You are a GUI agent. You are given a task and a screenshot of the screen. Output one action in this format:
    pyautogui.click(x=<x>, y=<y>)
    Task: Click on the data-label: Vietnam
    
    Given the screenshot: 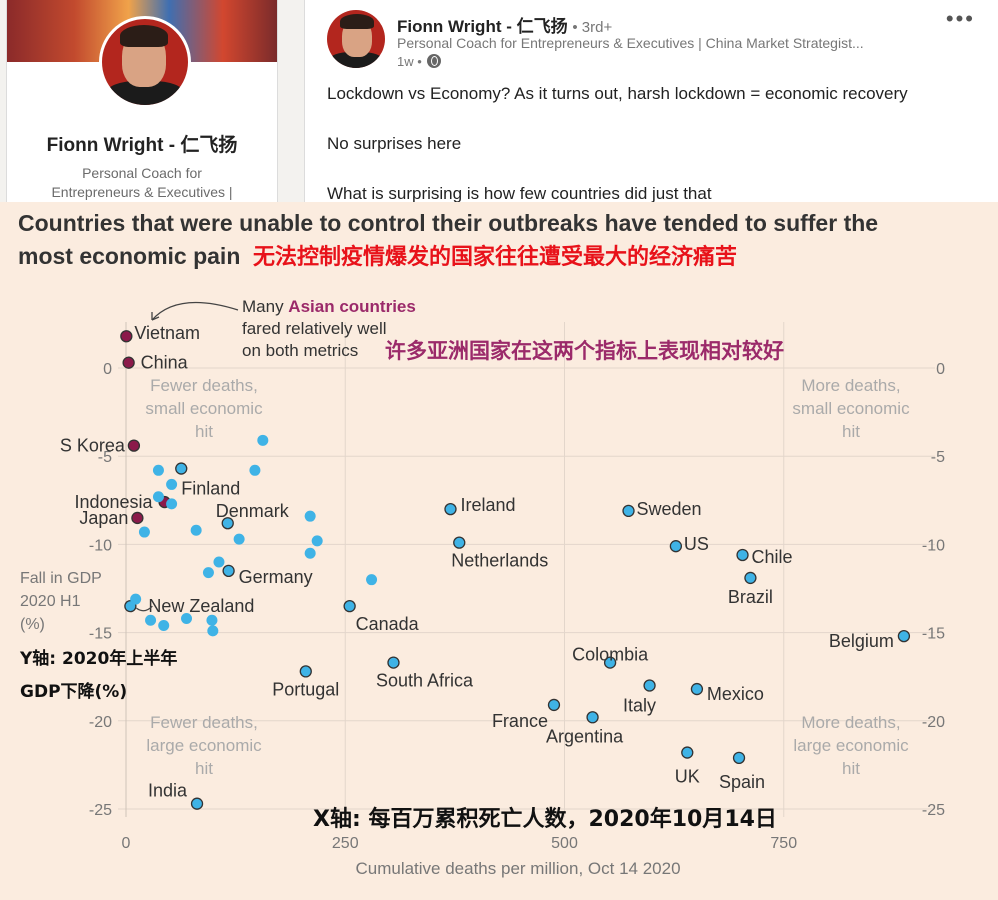 What is the action you would take?
    pyautogui.click(x=167, y=333)
    